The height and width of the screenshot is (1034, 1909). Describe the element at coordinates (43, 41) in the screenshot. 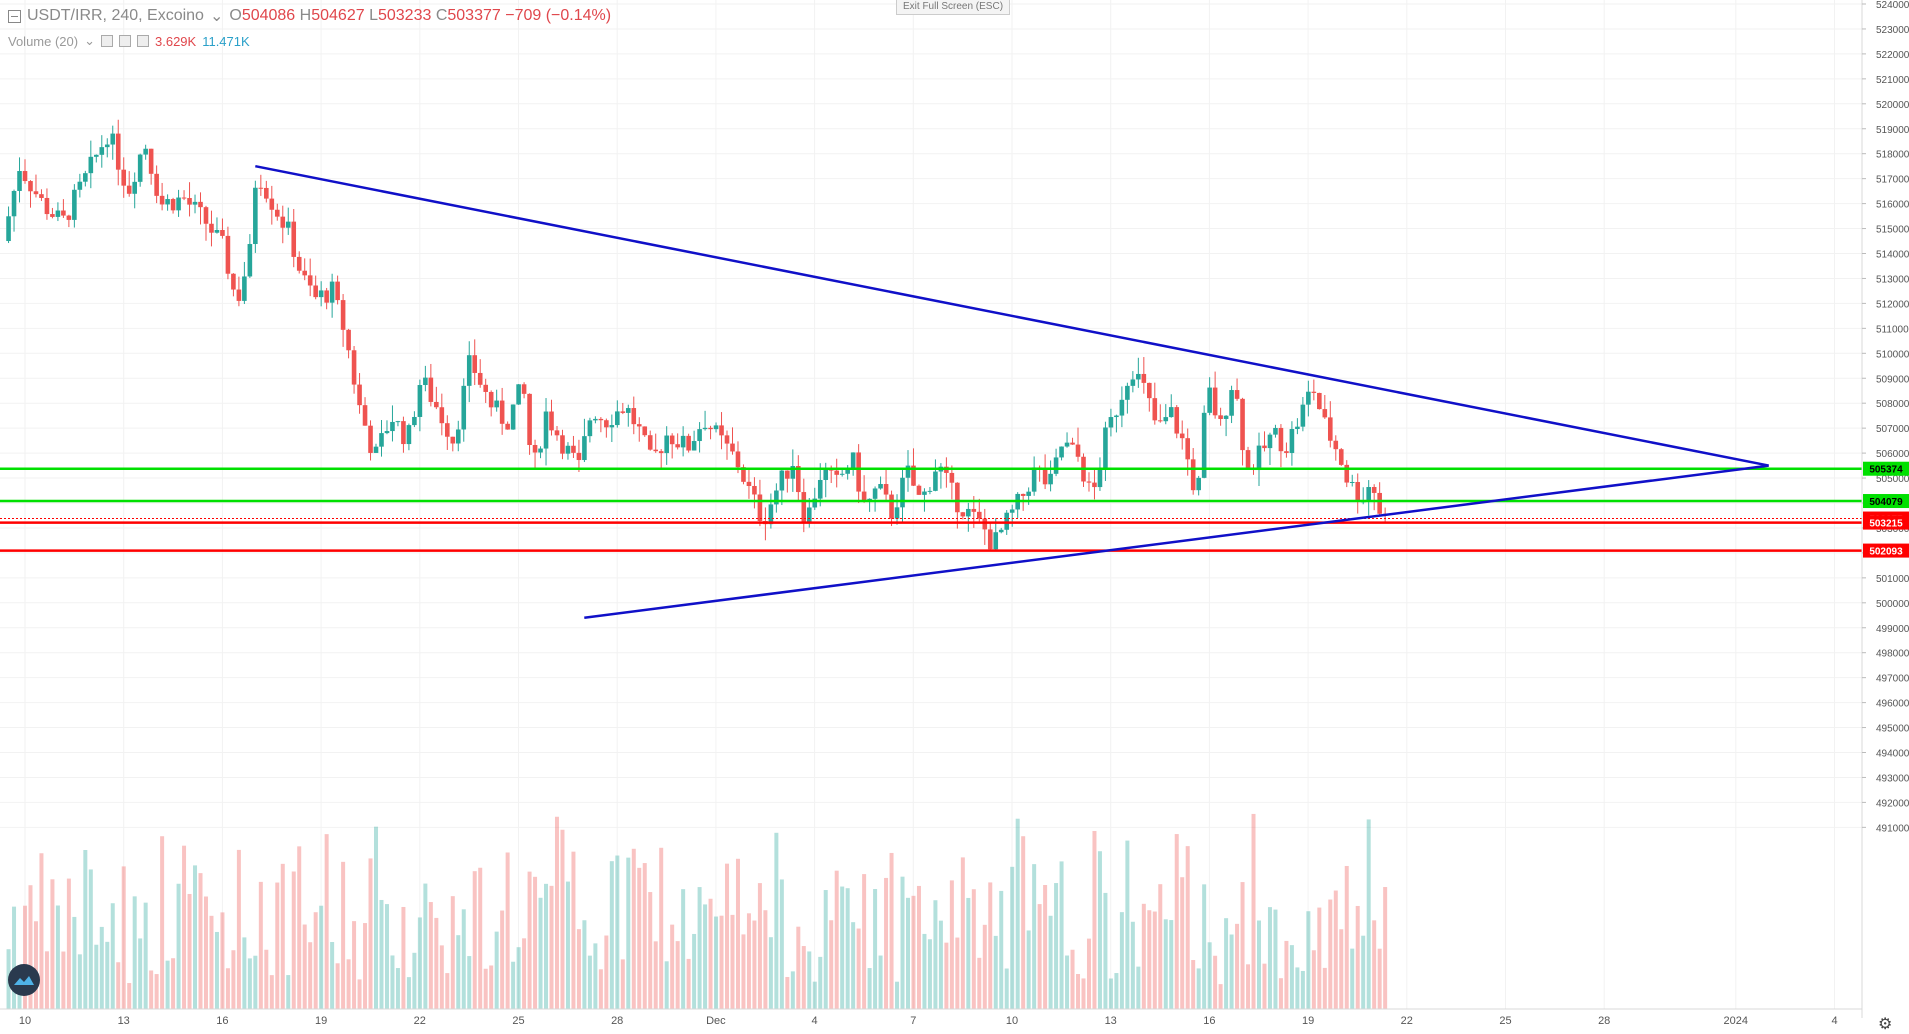

I see `volume-label: Volume (20)` at that location.